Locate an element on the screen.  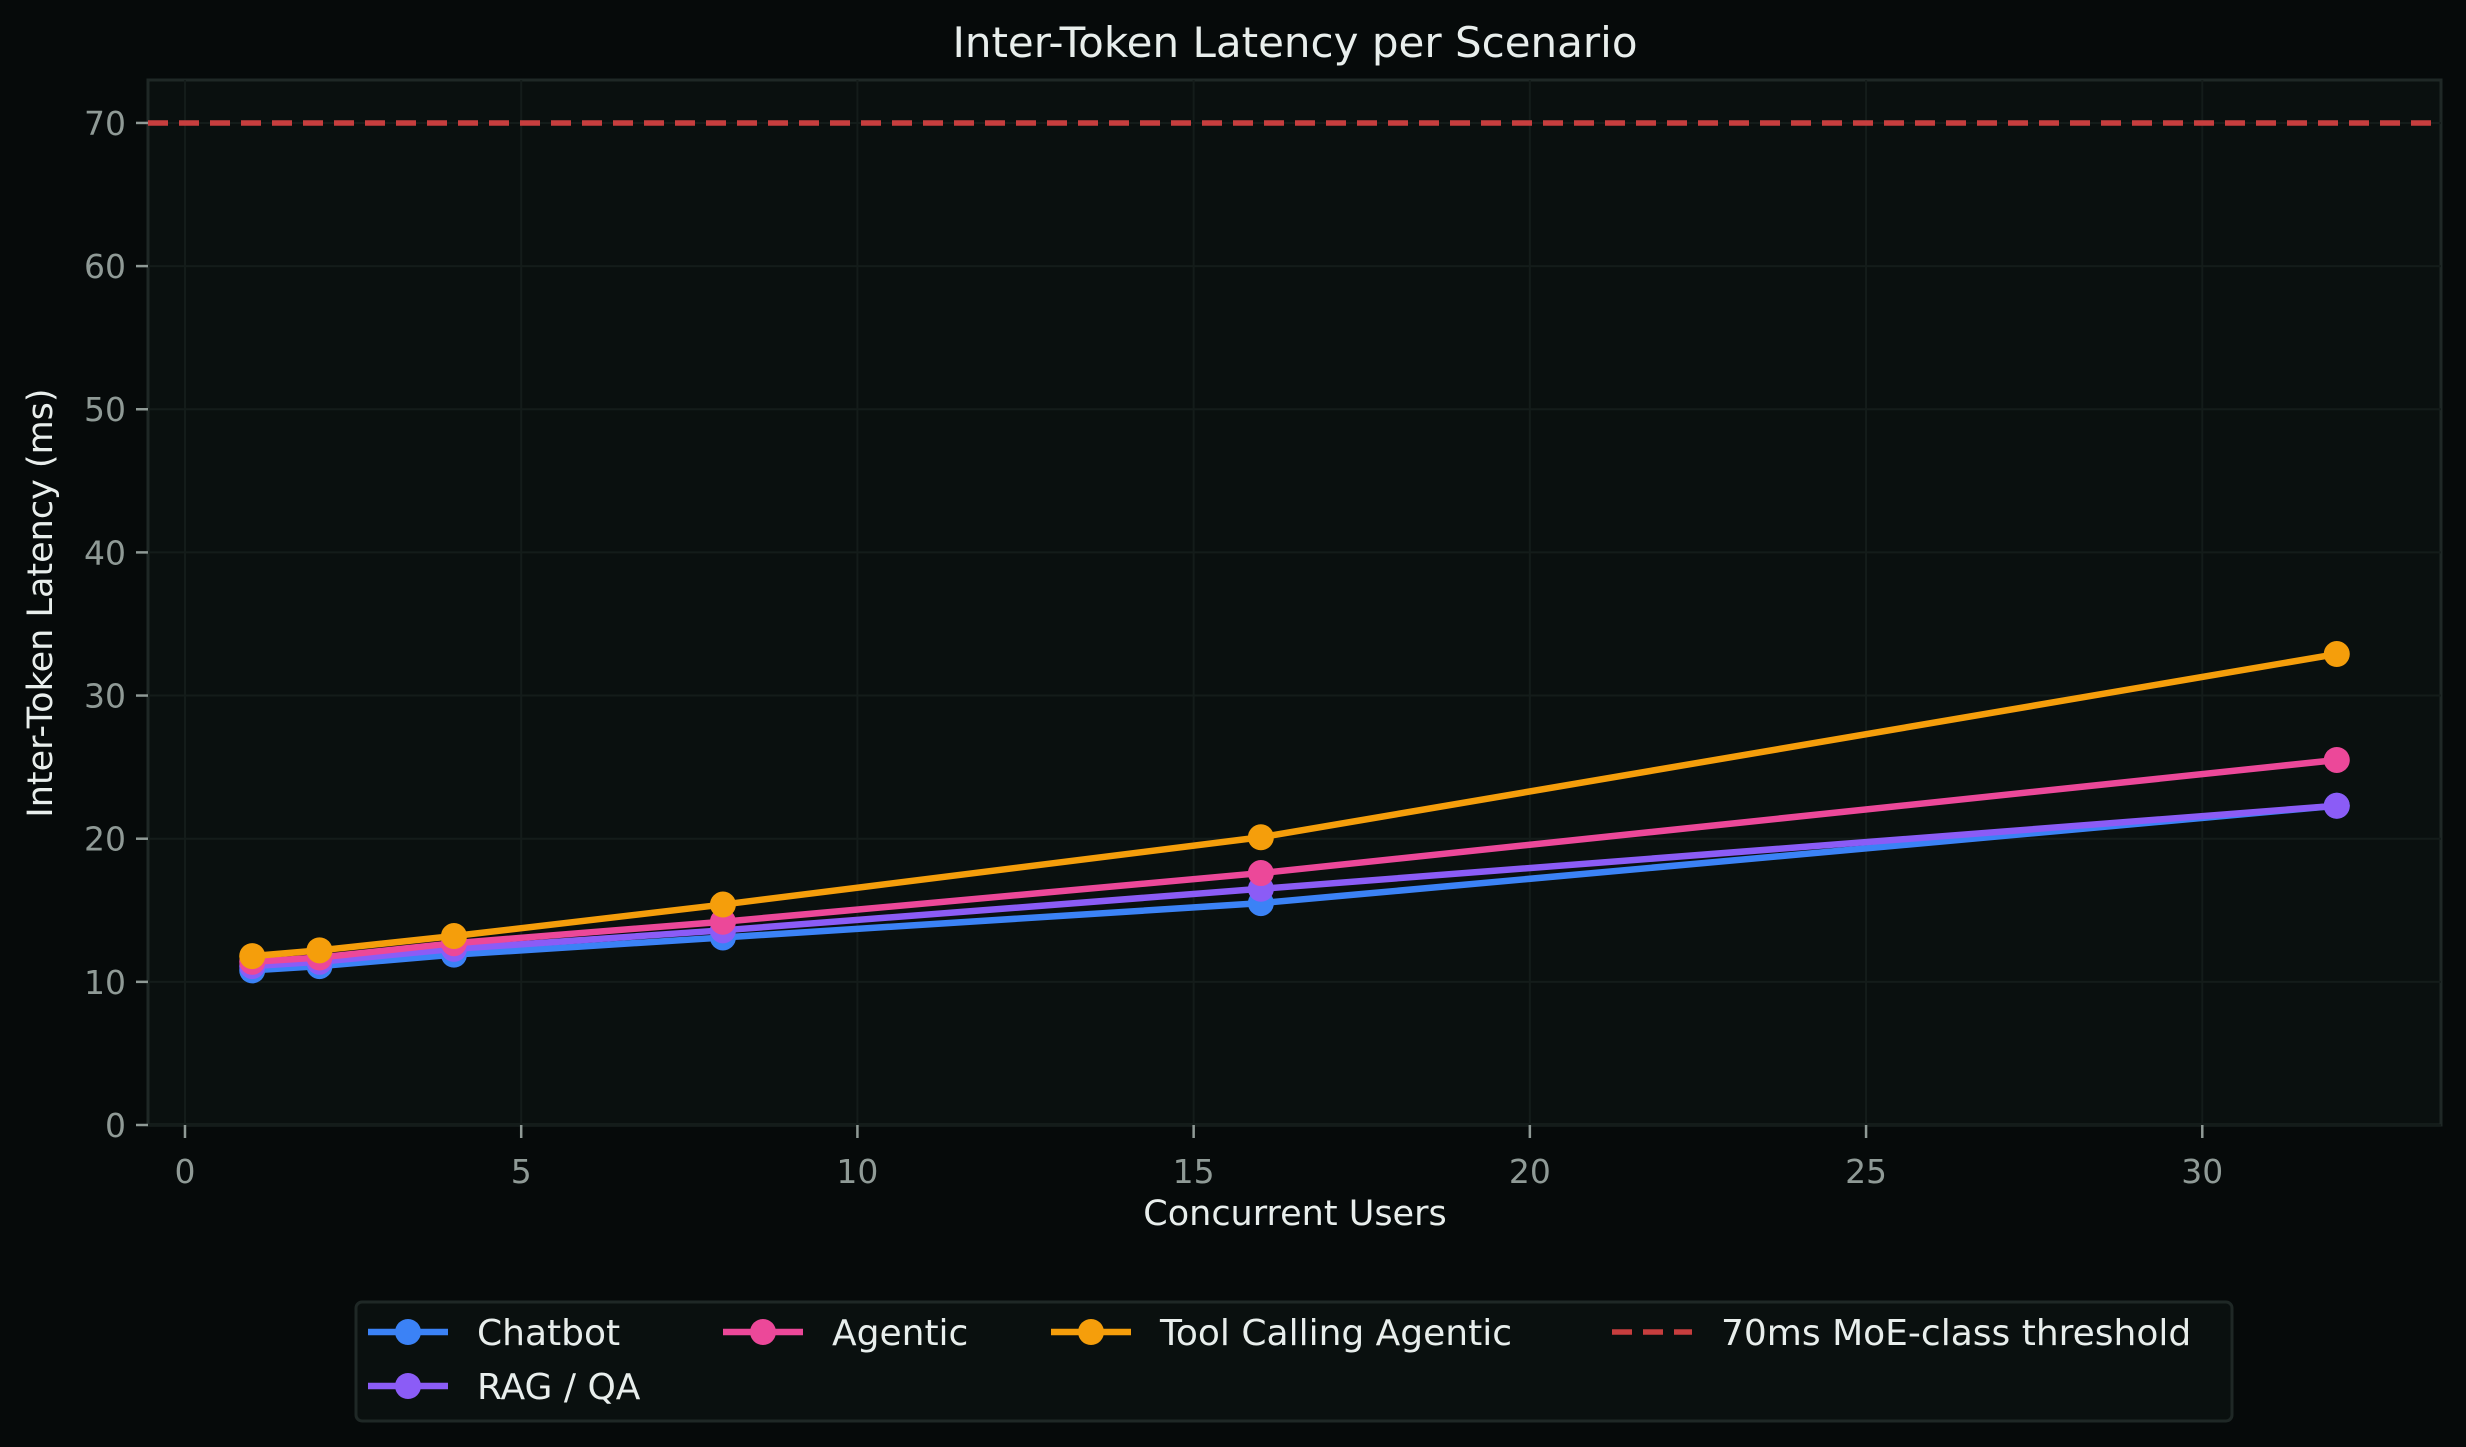
legend-label: Tool Calling Agentic is located at coordinates (1335, 1333).